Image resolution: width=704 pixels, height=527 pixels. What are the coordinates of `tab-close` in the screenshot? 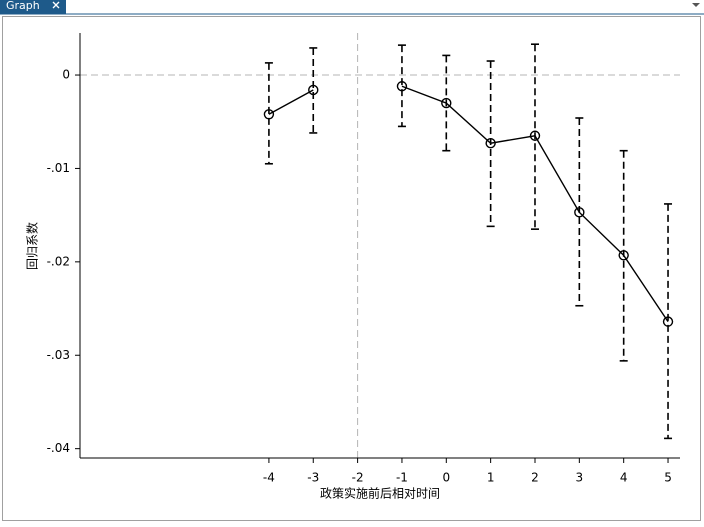 It's located at (56, 5).